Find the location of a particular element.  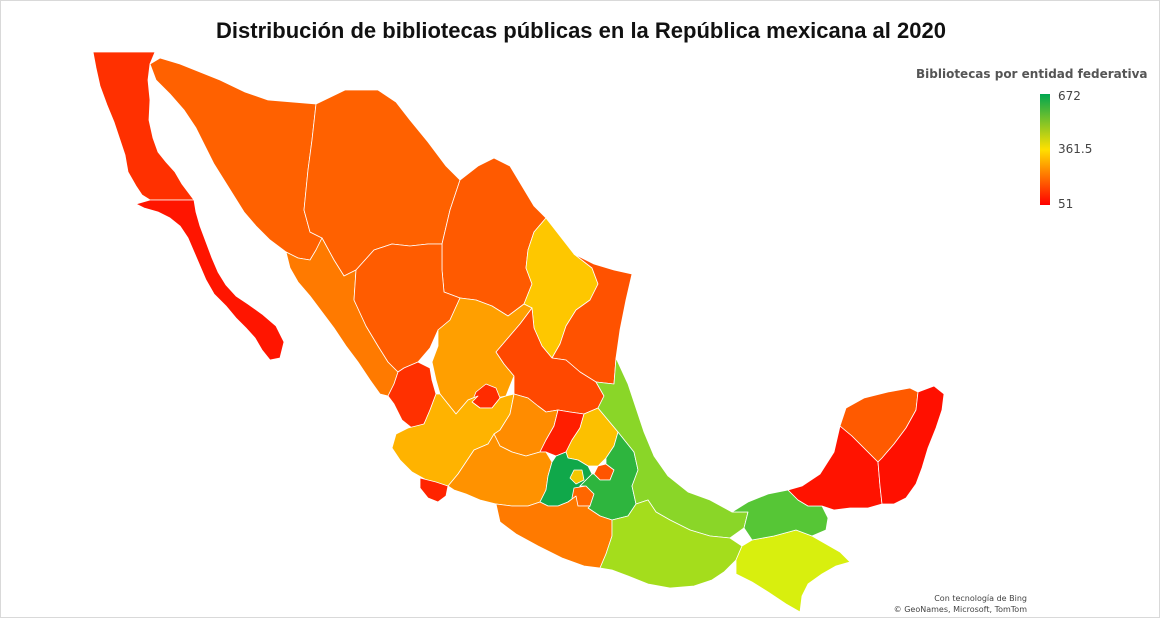

state-baja-california-sur is located at coordinates (210, 280).